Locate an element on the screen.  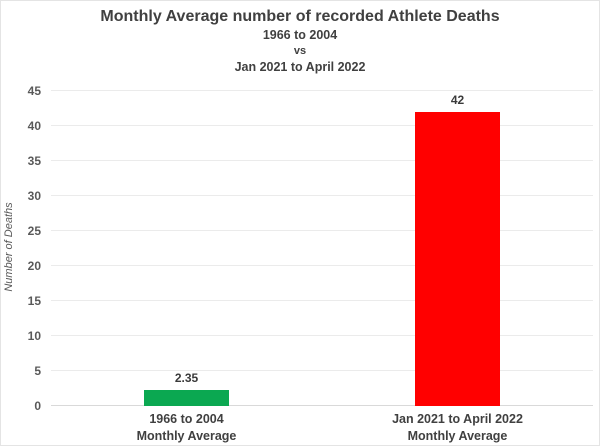
y-tick-label-0: 0 is located at coordinates (37, 406).